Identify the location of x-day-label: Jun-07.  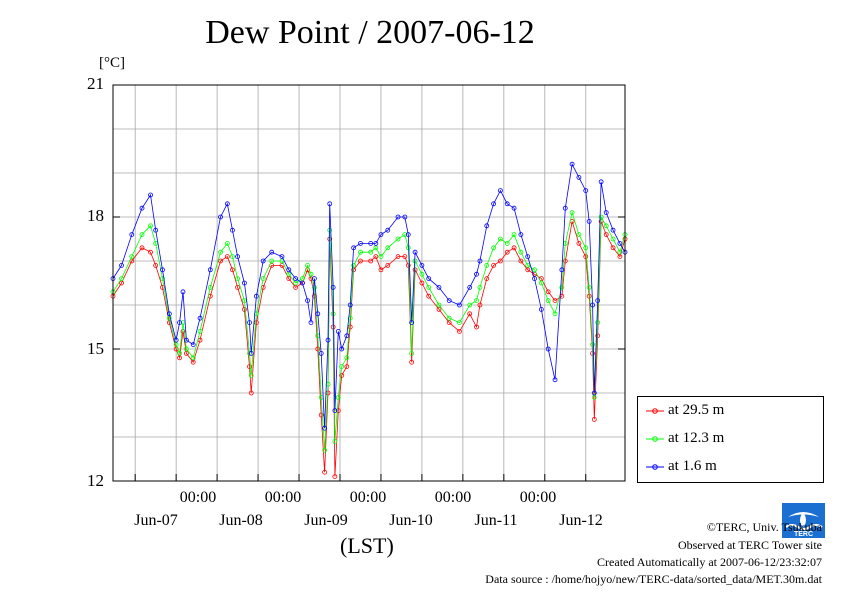
(156, 520).